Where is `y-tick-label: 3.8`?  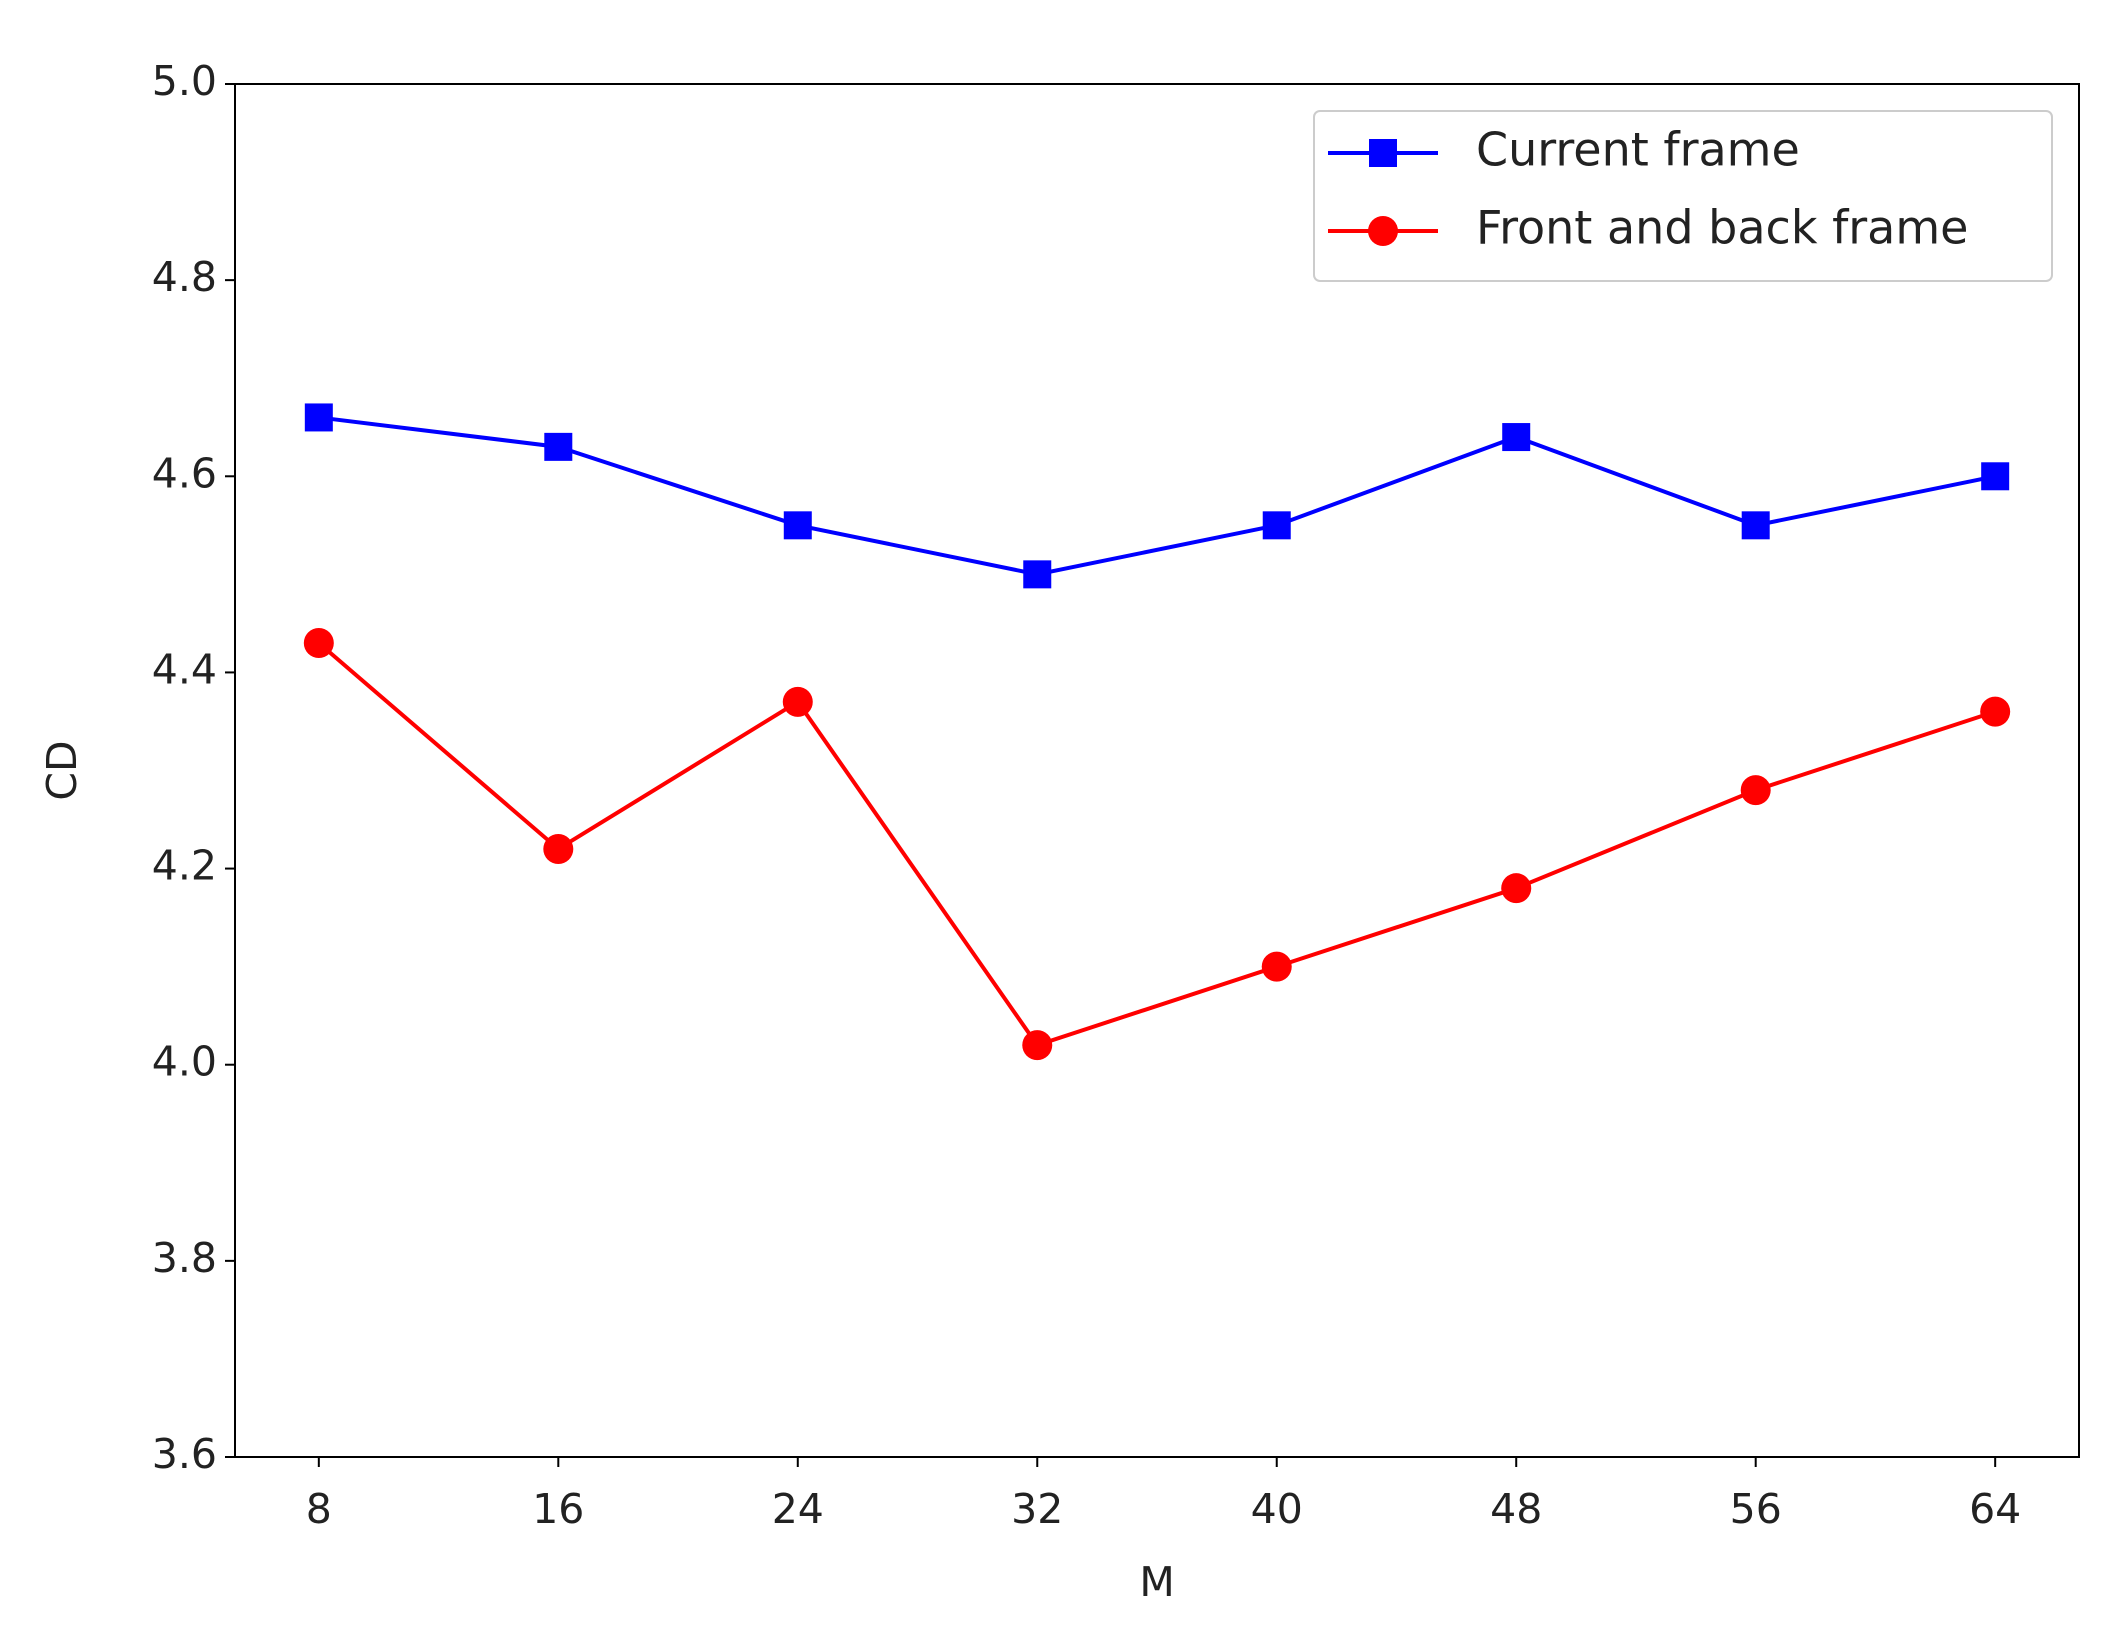 y-tick-label: 3.8 is located at coordinates (184, 1258).